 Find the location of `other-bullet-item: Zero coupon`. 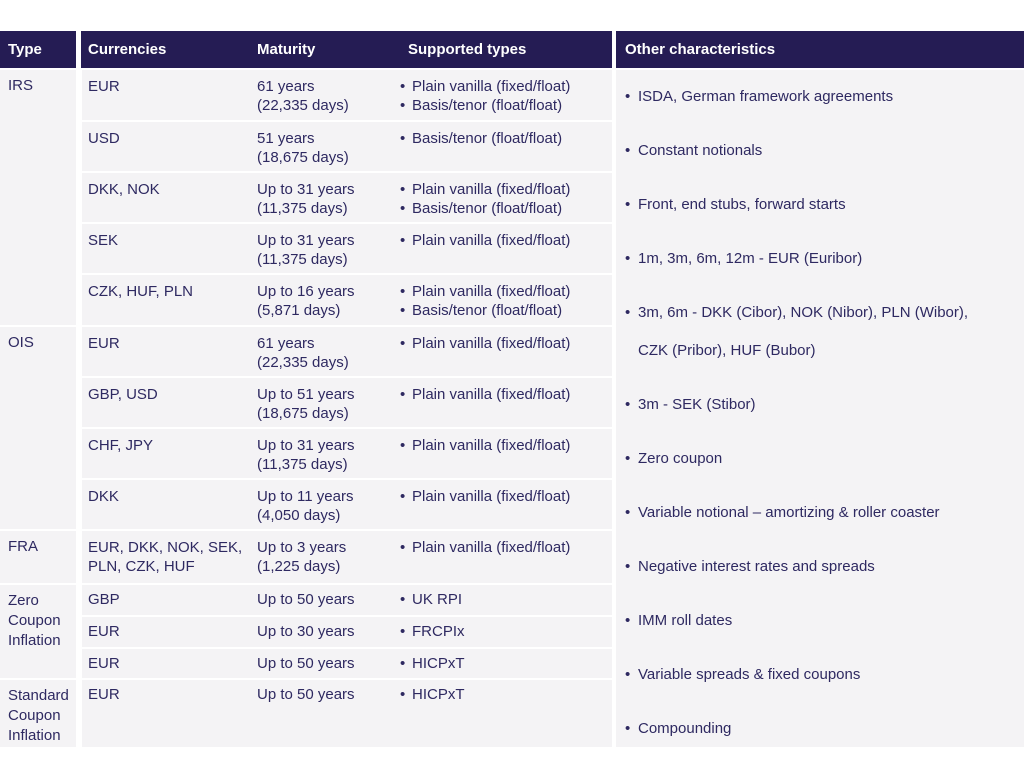

other-bullet-item: Zero coupon is located at coordinates (809, 459).